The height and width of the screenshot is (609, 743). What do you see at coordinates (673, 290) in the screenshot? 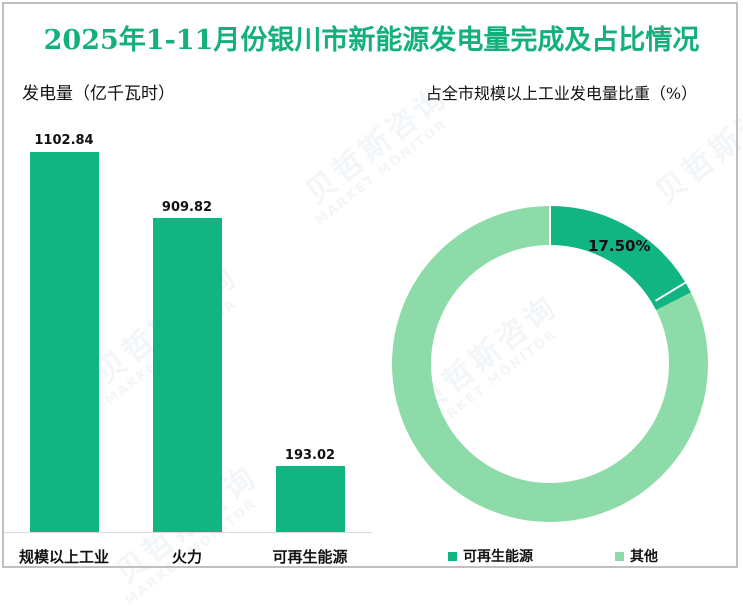
I see `slice-separator` at bounding box center [673, 290].